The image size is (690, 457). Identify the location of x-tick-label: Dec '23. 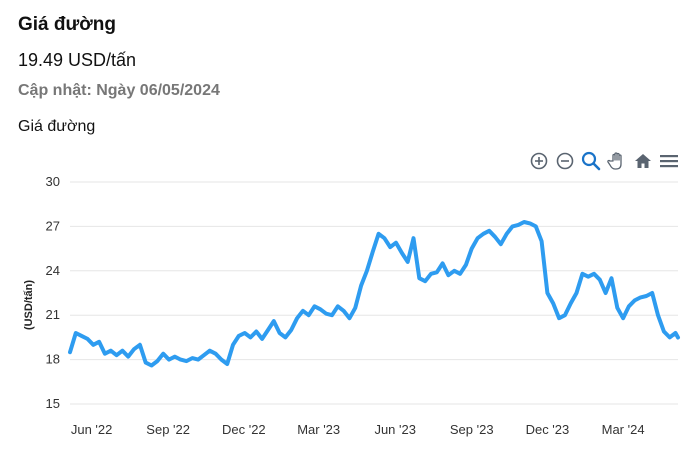
(548, 429).